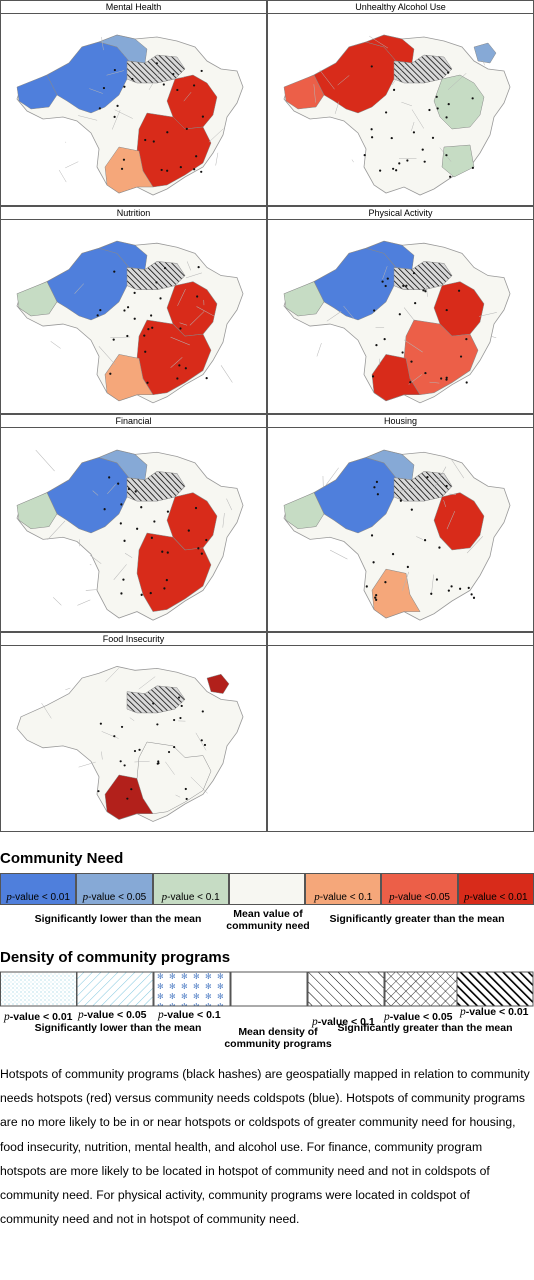 The height and width of the screenshot is (1280, 534). What do you see at coordinates (400, 639) in the screenshot?
I see `panel-title` at bounding box center [400, 639].